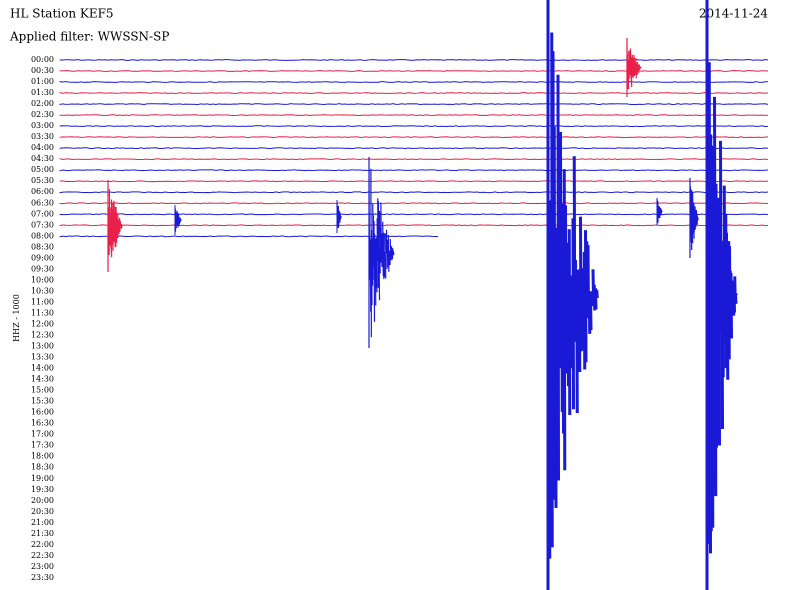 The width and height of the screenshot is (791, 590). Describe the element at coordinates (42, 335) in the screenshot. I see `row-label: 12:30` at that location.